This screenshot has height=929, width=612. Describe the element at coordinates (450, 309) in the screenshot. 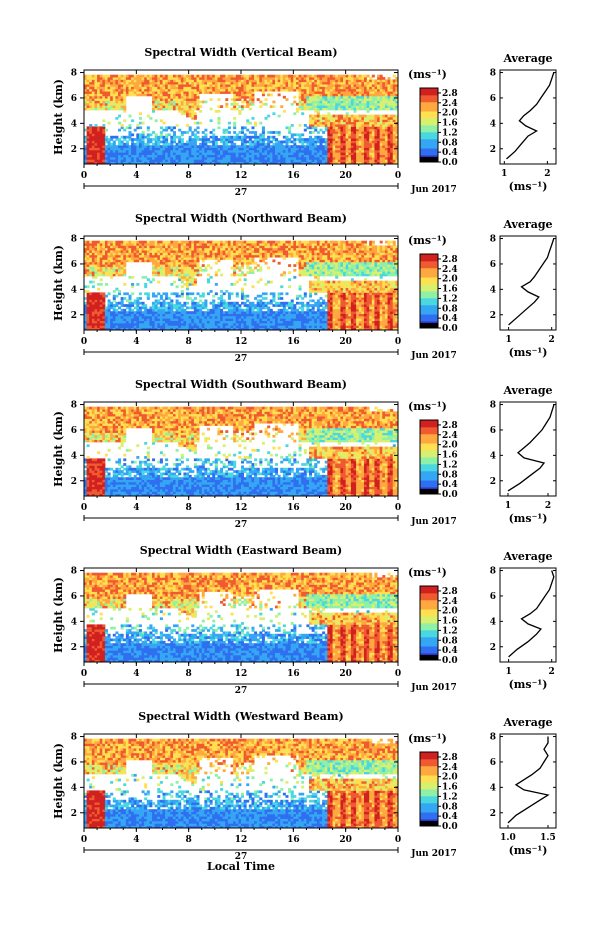

I see `colorbar-tick-label: 0.8` at that location.